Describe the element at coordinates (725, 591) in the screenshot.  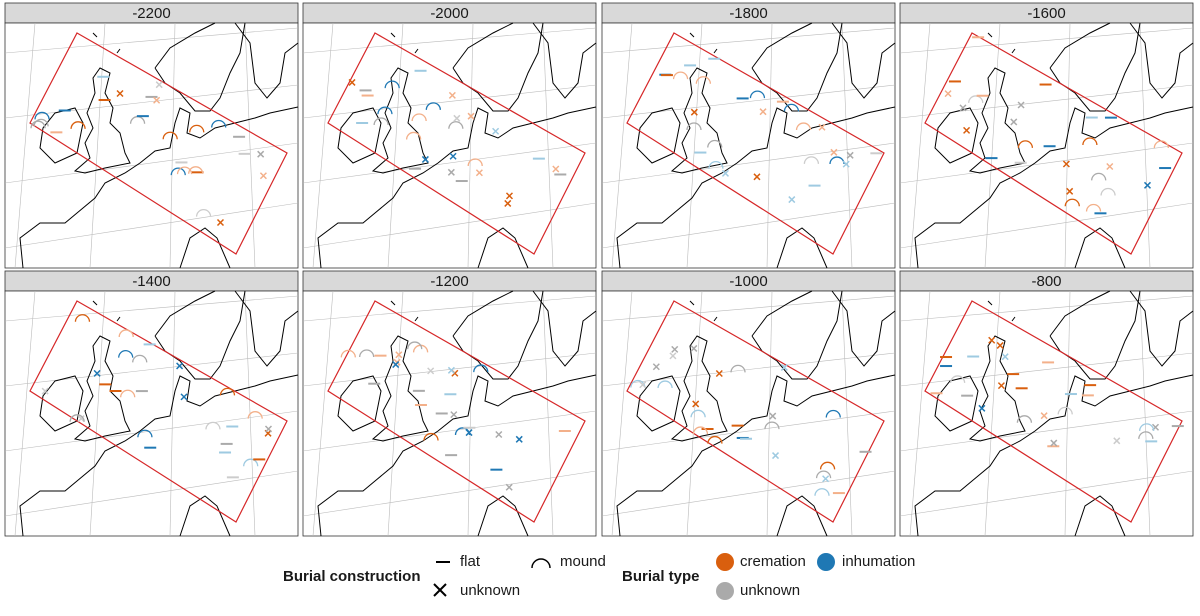
I see `legend-key` at that location.